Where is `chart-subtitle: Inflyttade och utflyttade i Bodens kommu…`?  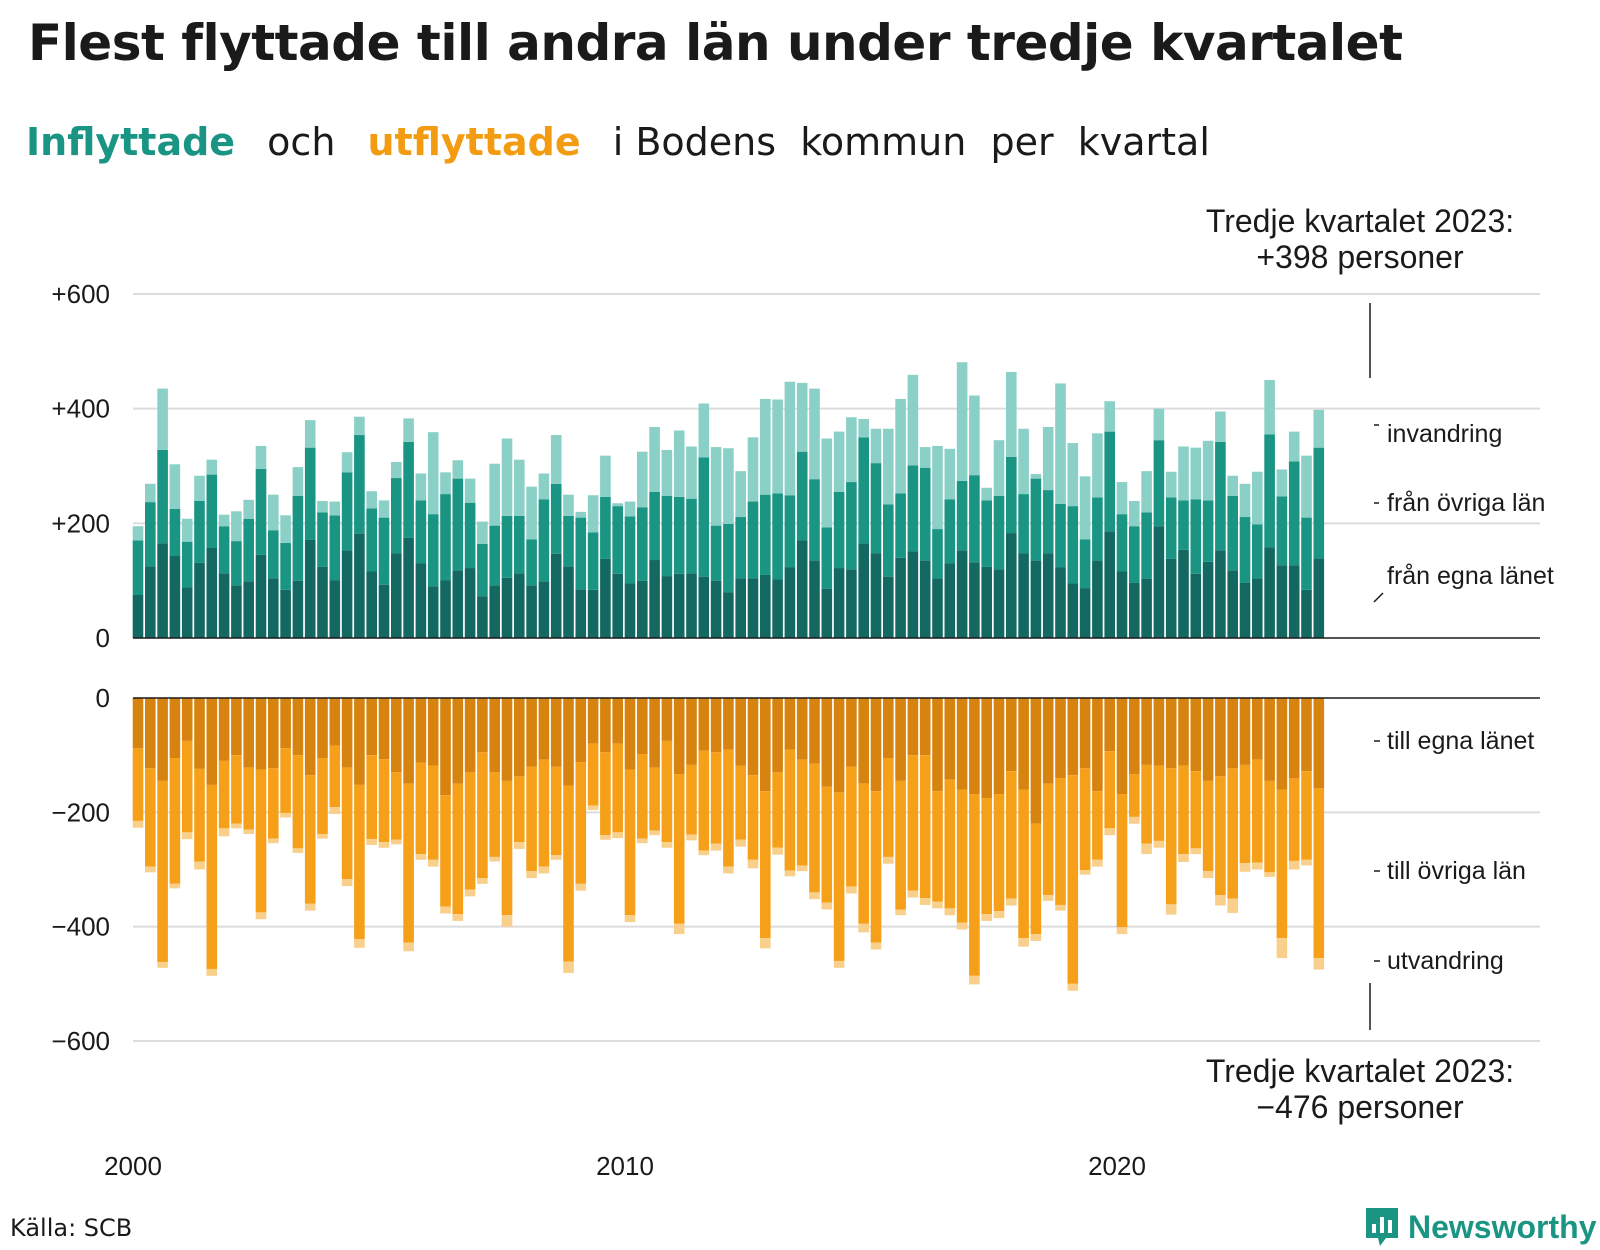 chart-subtitle: Inflyttade och utflyttade i Bodens kommu… is located at coordinates (628, 142).